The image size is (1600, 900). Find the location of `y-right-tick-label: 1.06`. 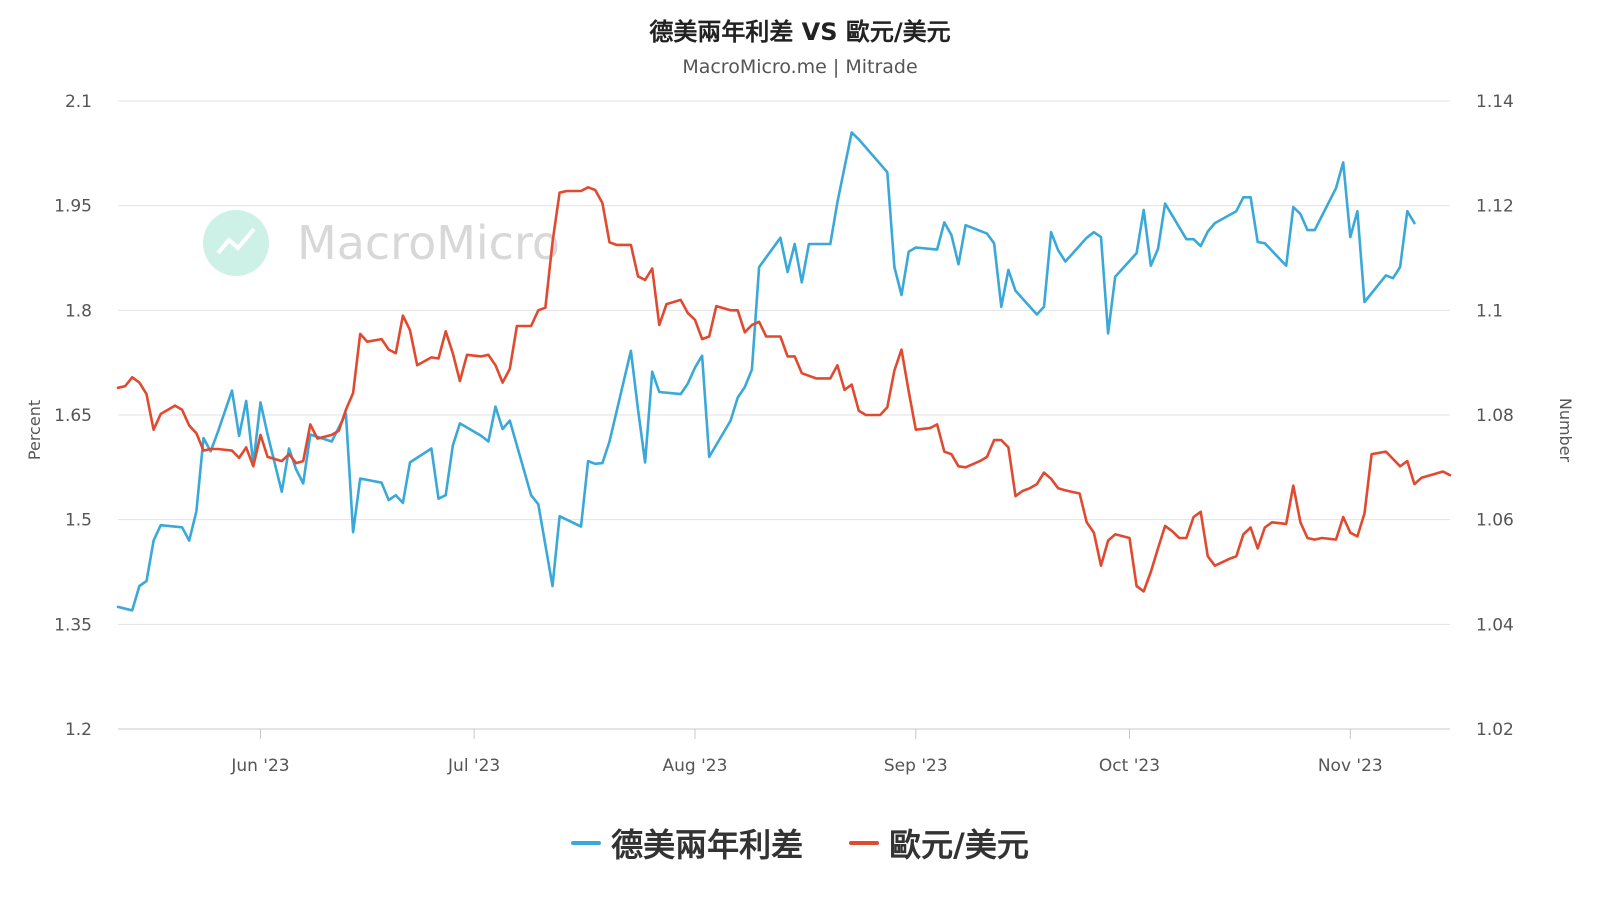

y-right-tick-label: 1.06 is located at coordinates (1495, 521).